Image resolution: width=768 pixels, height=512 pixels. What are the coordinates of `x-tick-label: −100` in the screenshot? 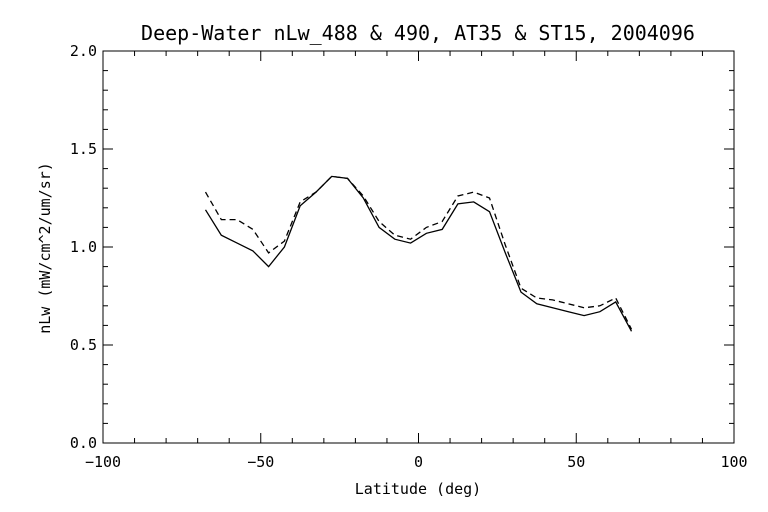 It's located at (103, 462).